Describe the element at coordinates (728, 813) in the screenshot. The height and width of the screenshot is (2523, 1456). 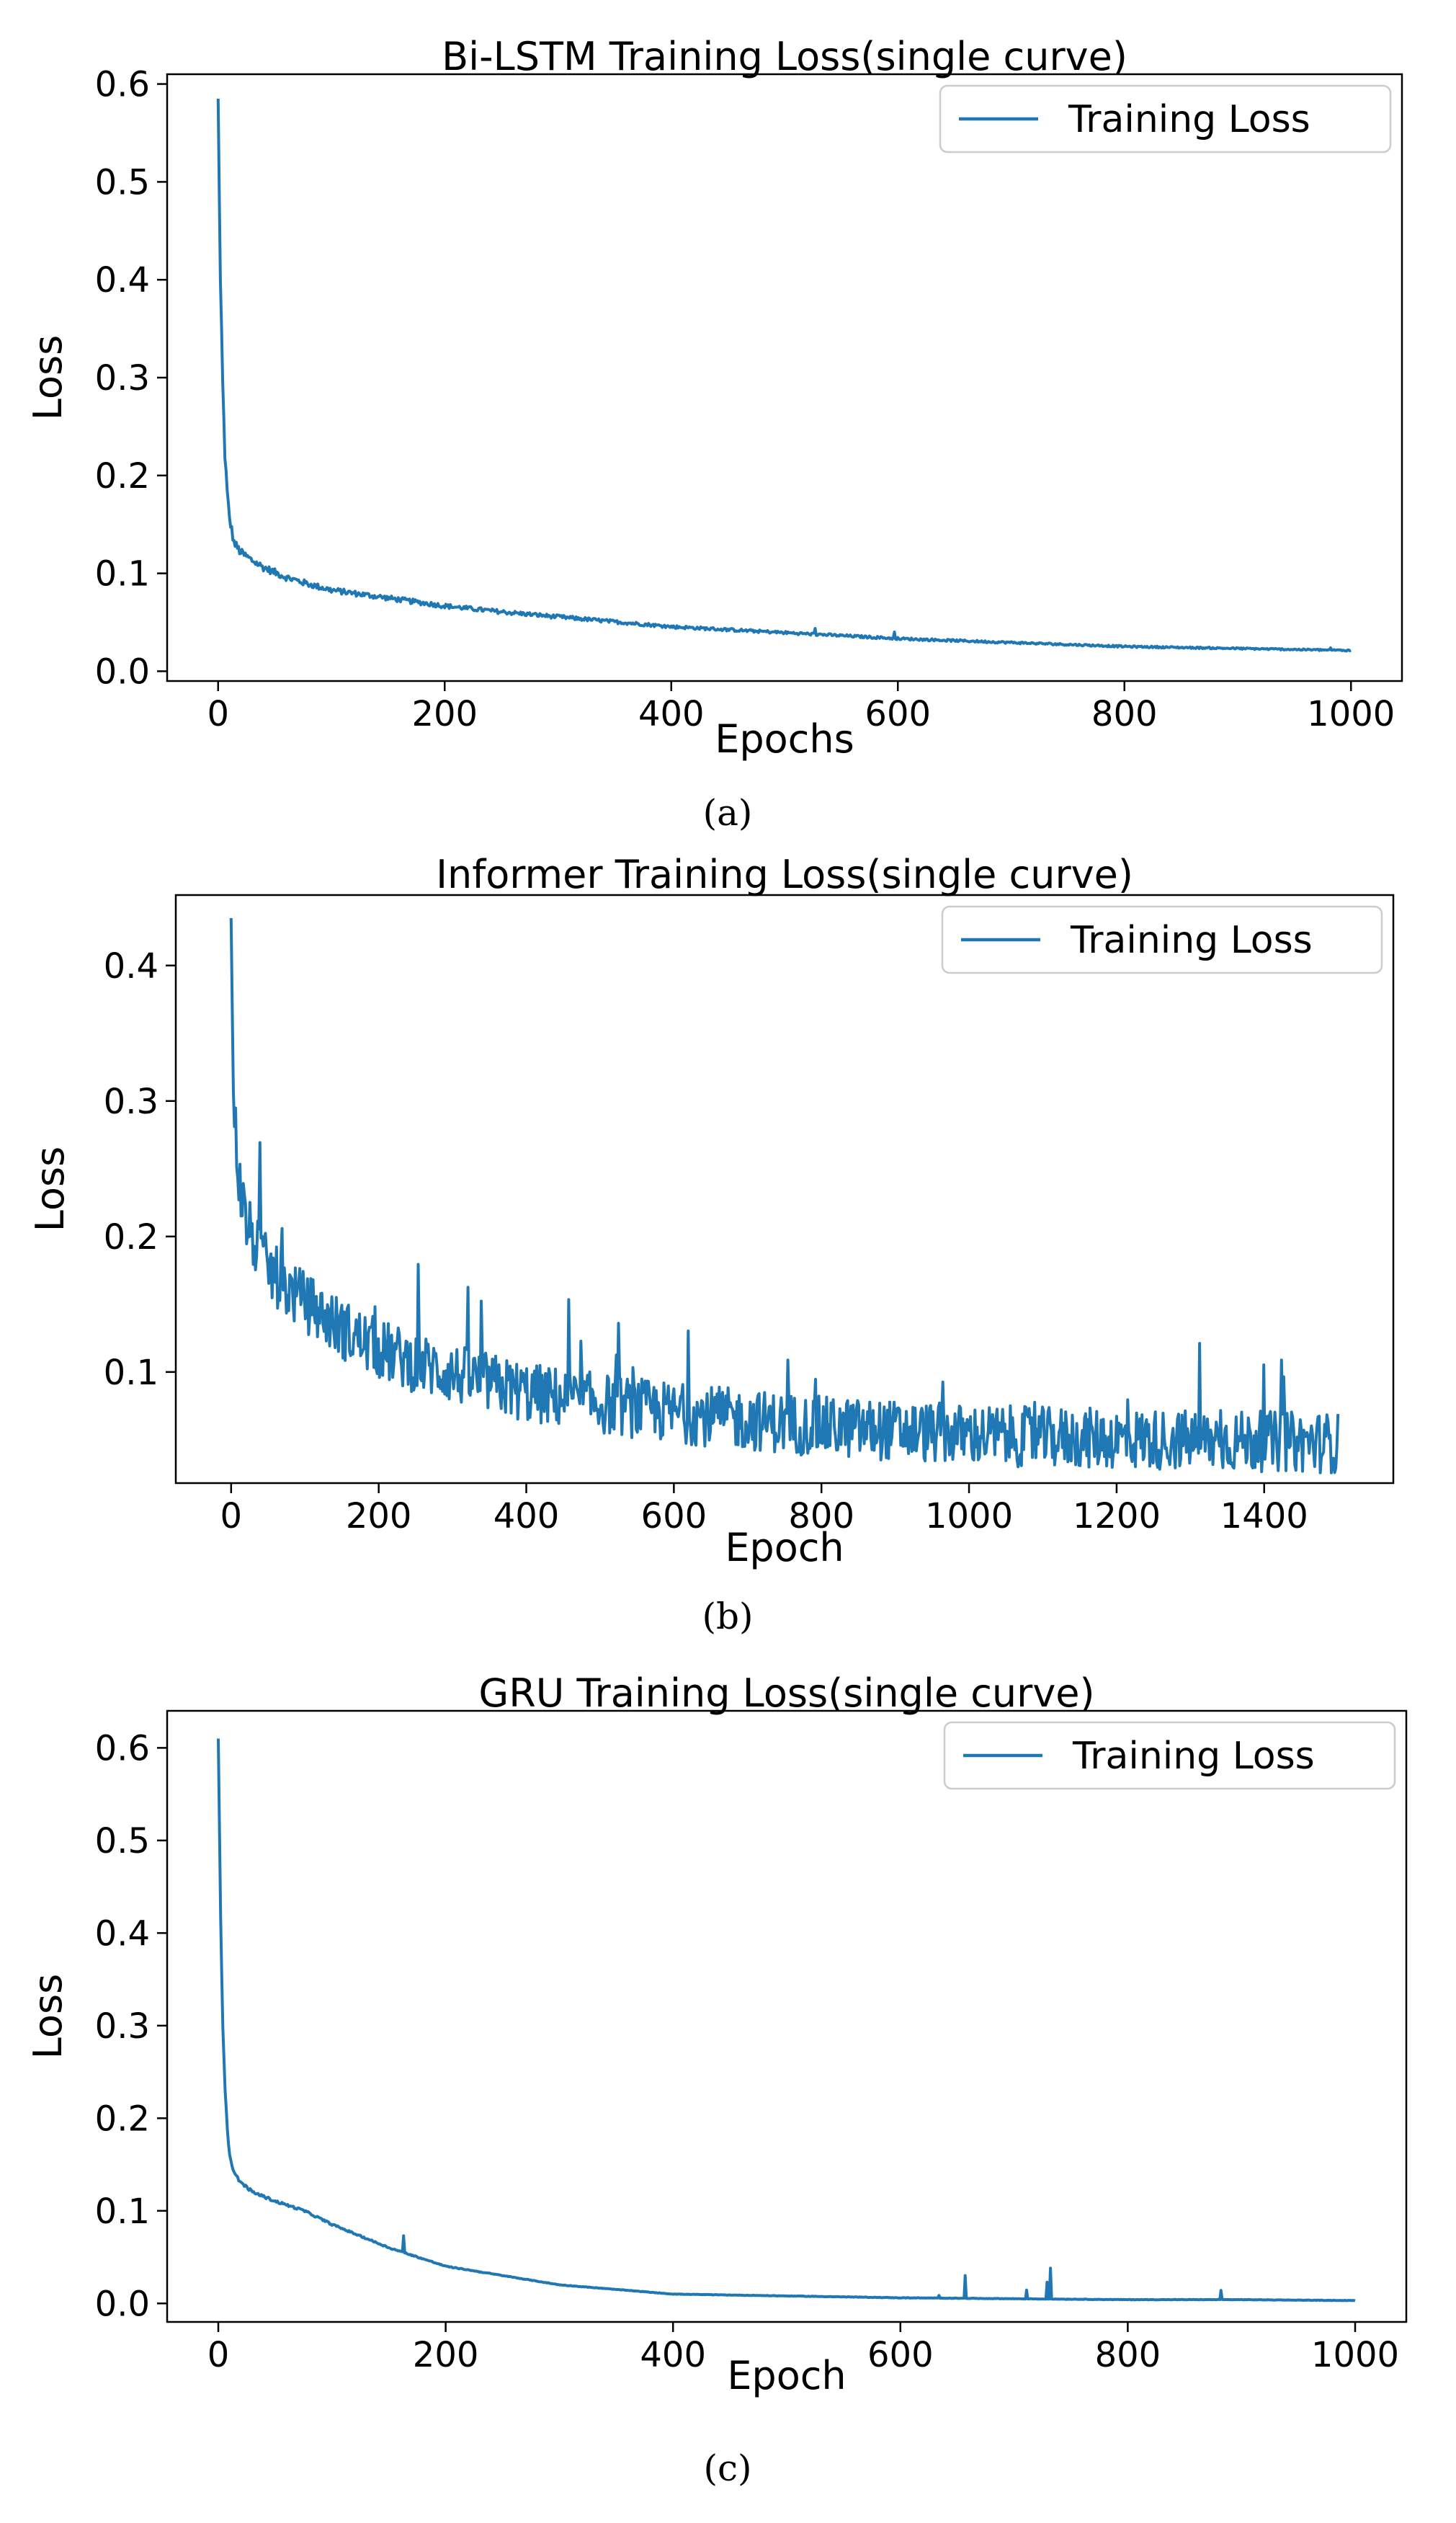
I see `figure-caption: (a)` at that location.